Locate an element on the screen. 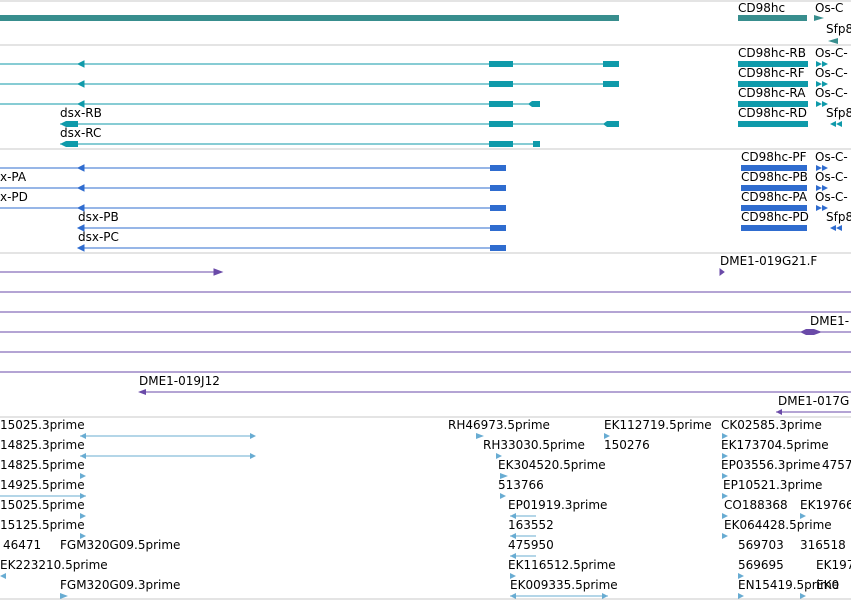 The height and width of the screenshot is (601, 851). transcript-label: CD98hc-PD is located at coordinates (775, 217).